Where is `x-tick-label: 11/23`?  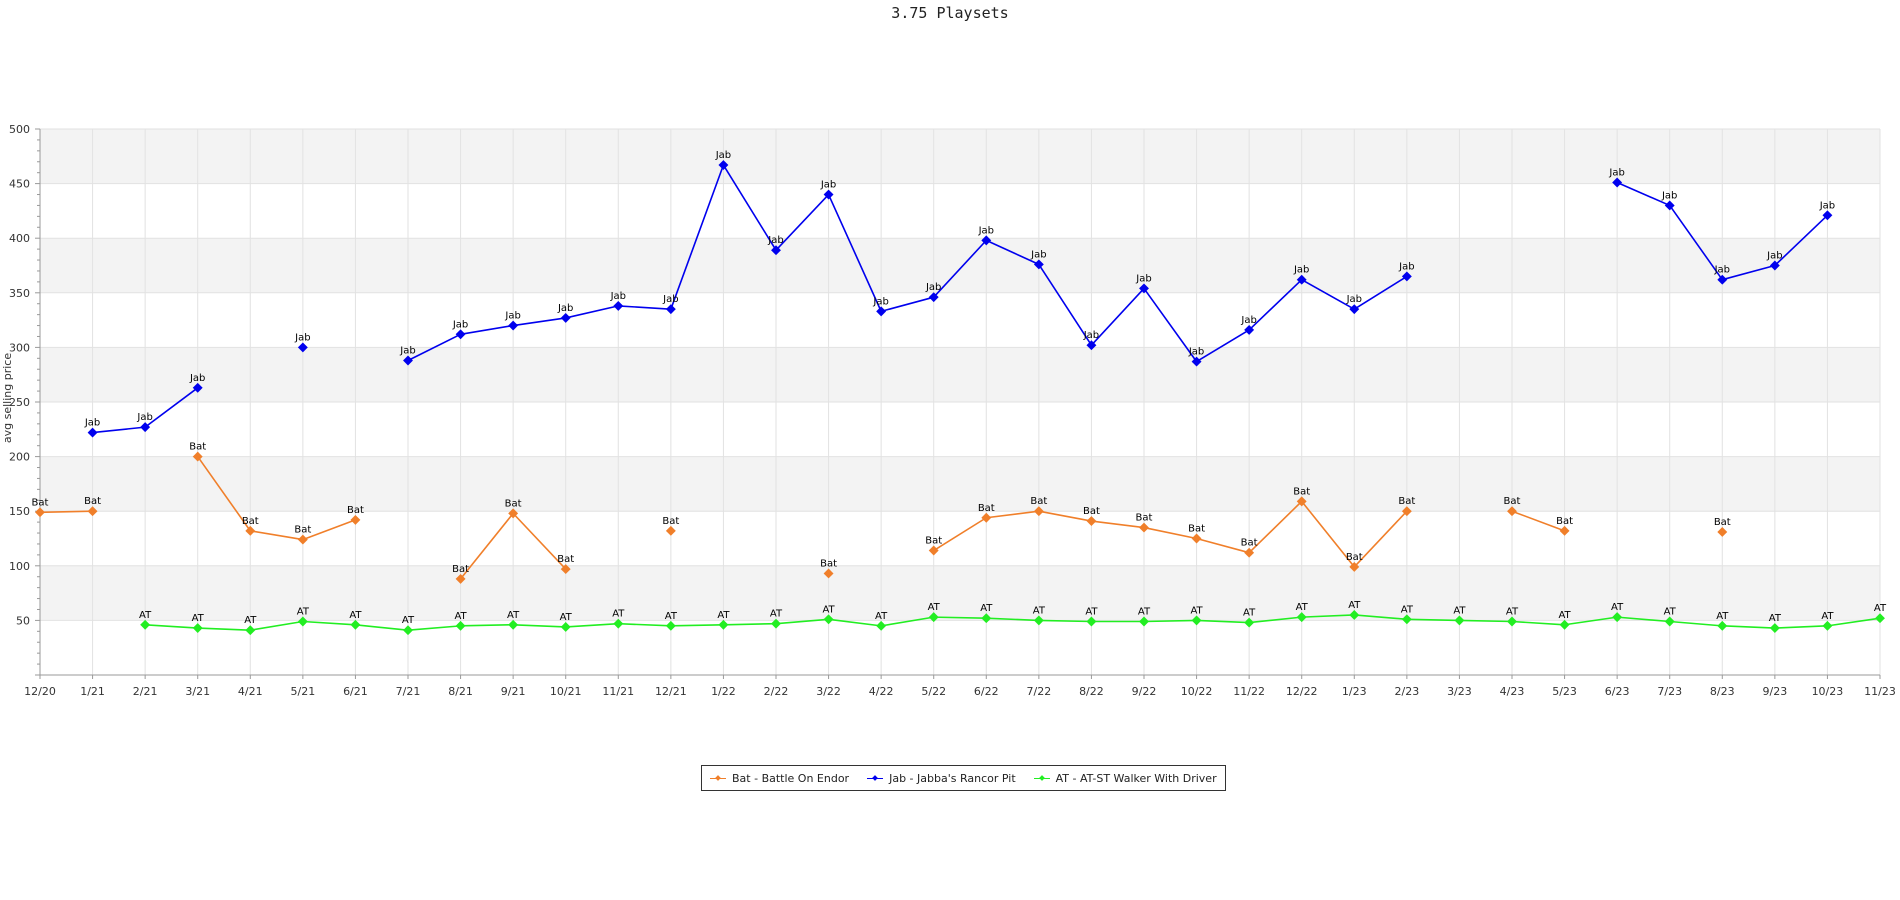
x-tick-label: 11/23 is located at coordinates (1880, 691).